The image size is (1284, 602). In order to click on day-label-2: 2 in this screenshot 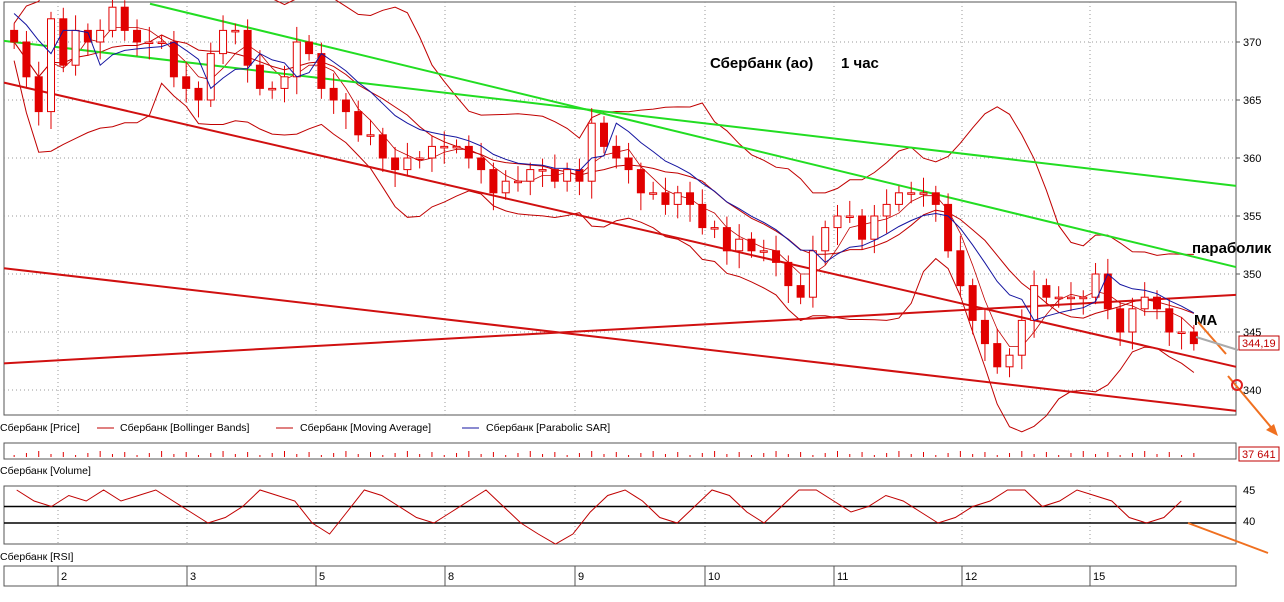, I will do `click(64, 577)`.